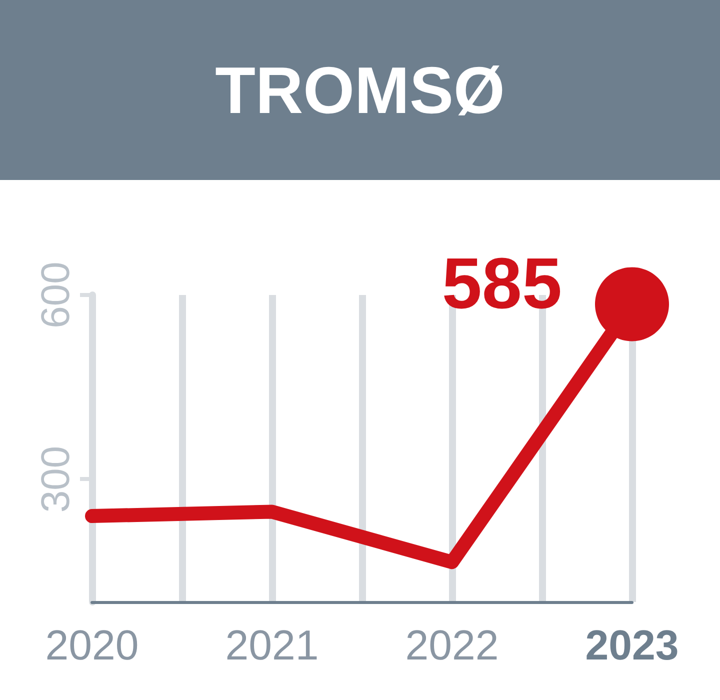 The width and height of the screenshot is (720, 700). I want to click on annotation: 585, so click(502, 284).